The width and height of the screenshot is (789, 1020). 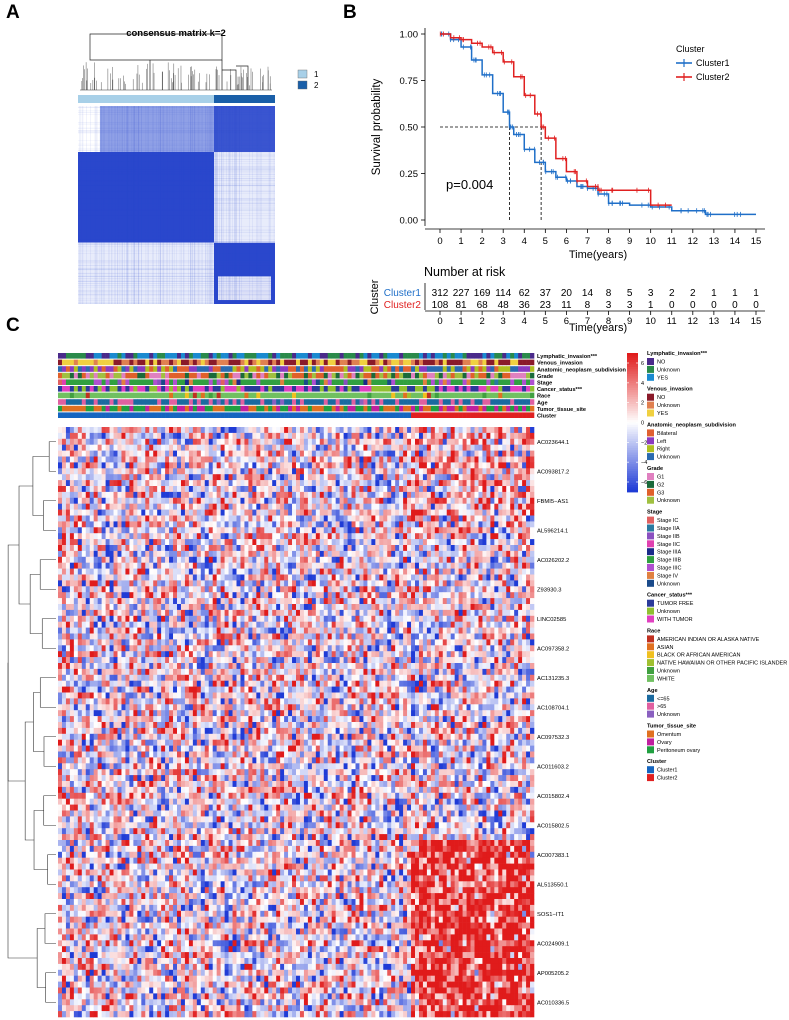 I want to click on dendro-branch, so click(x=50, y=928).